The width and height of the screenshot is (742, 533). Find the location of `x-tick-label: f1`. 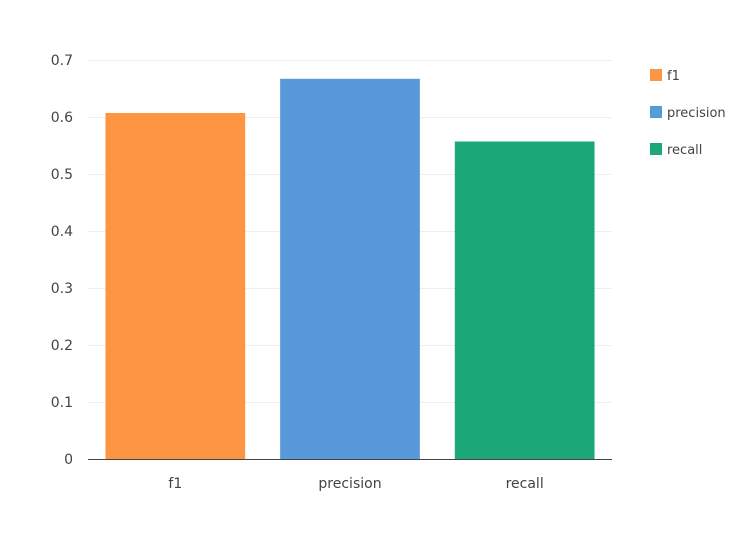

x-tick-label: f1 is located at coordinates (175, 484).